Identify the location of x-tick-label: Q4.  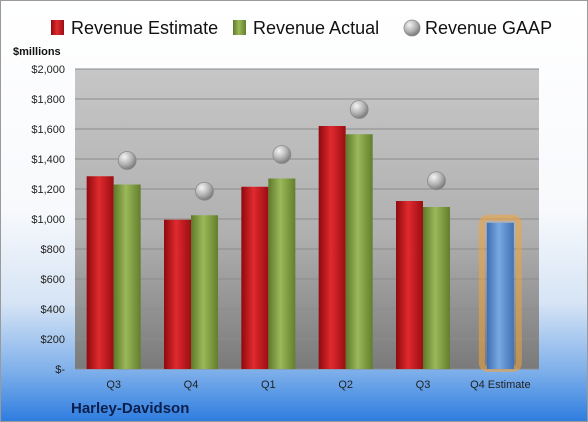
(191, 385).